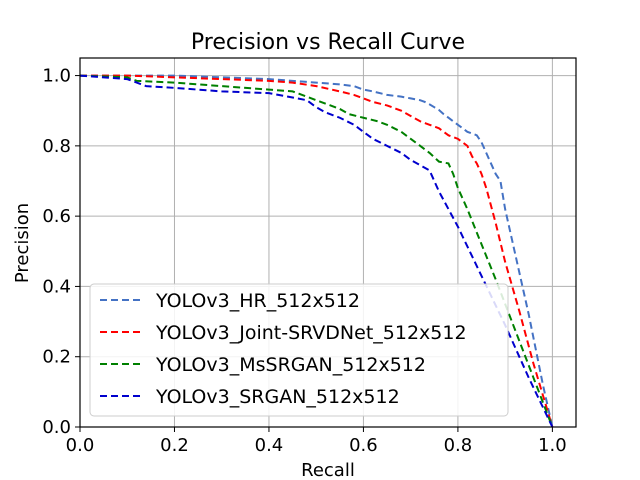  Describe the element at coordinates (80, 445) in the screenshot. I see `x-tick-label: 0.0` at that location.